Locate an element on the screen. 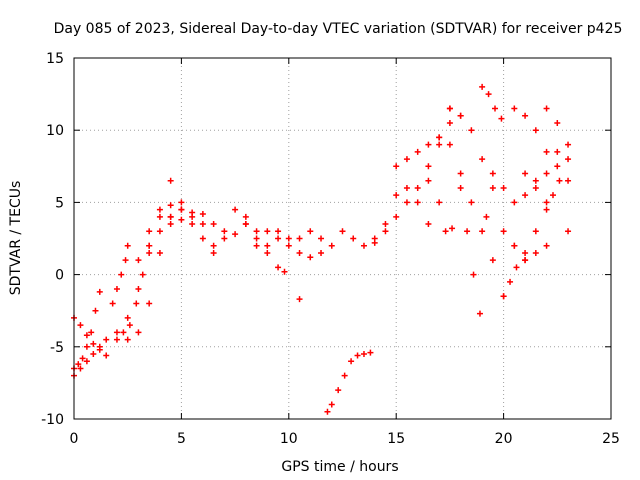 This screenshot has height=480, width=640. x-tick-label: 5 is located at coordinates (181, 439).